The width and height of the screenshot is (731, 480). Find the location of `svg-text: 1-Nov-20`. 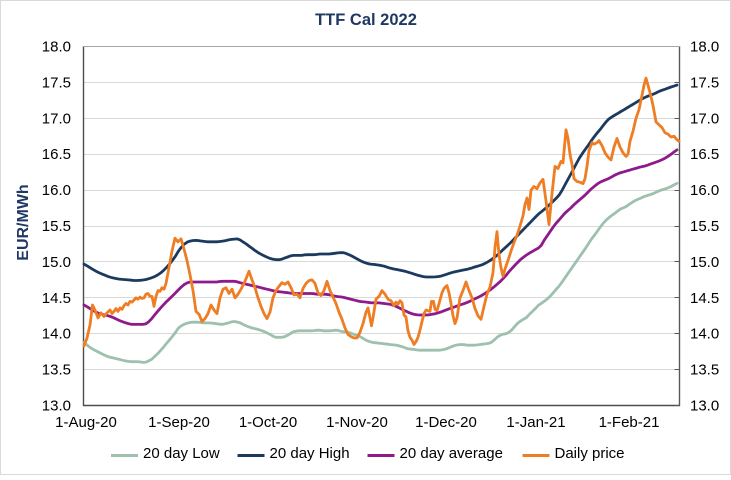

svg-text: 1-Nov-20 is located at coordinates (357, 422).